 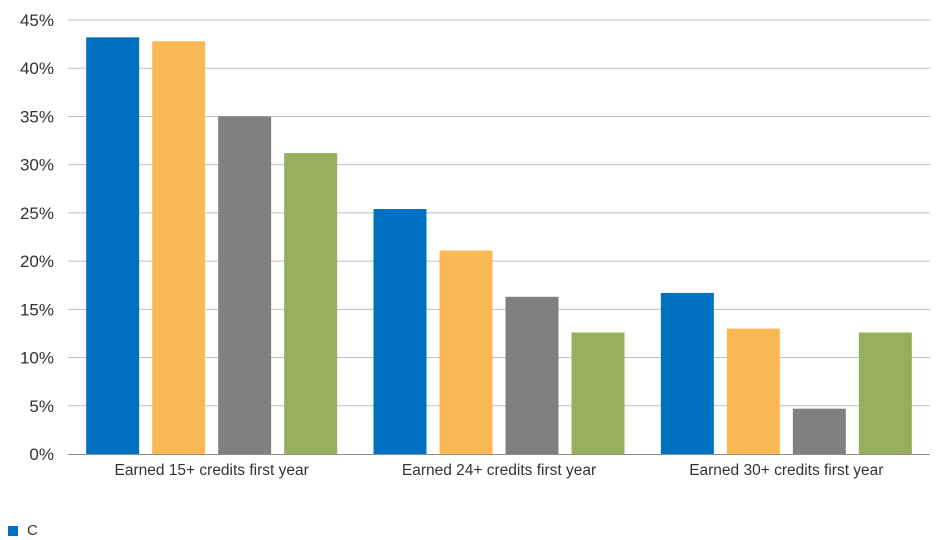 I want to click on x-tick-label: Earned 24+ credits first year, so click(x=499, y=470).